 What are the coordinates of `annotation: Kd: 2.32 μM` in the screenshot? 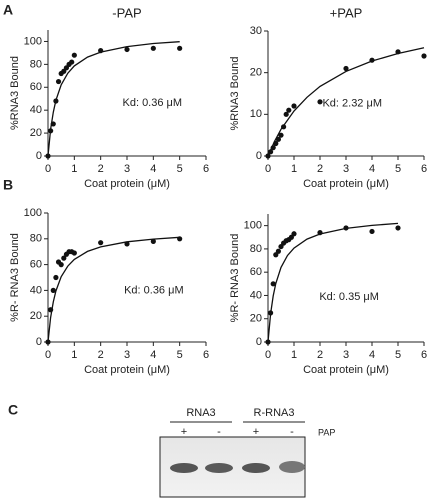 It's located at (352, 103).